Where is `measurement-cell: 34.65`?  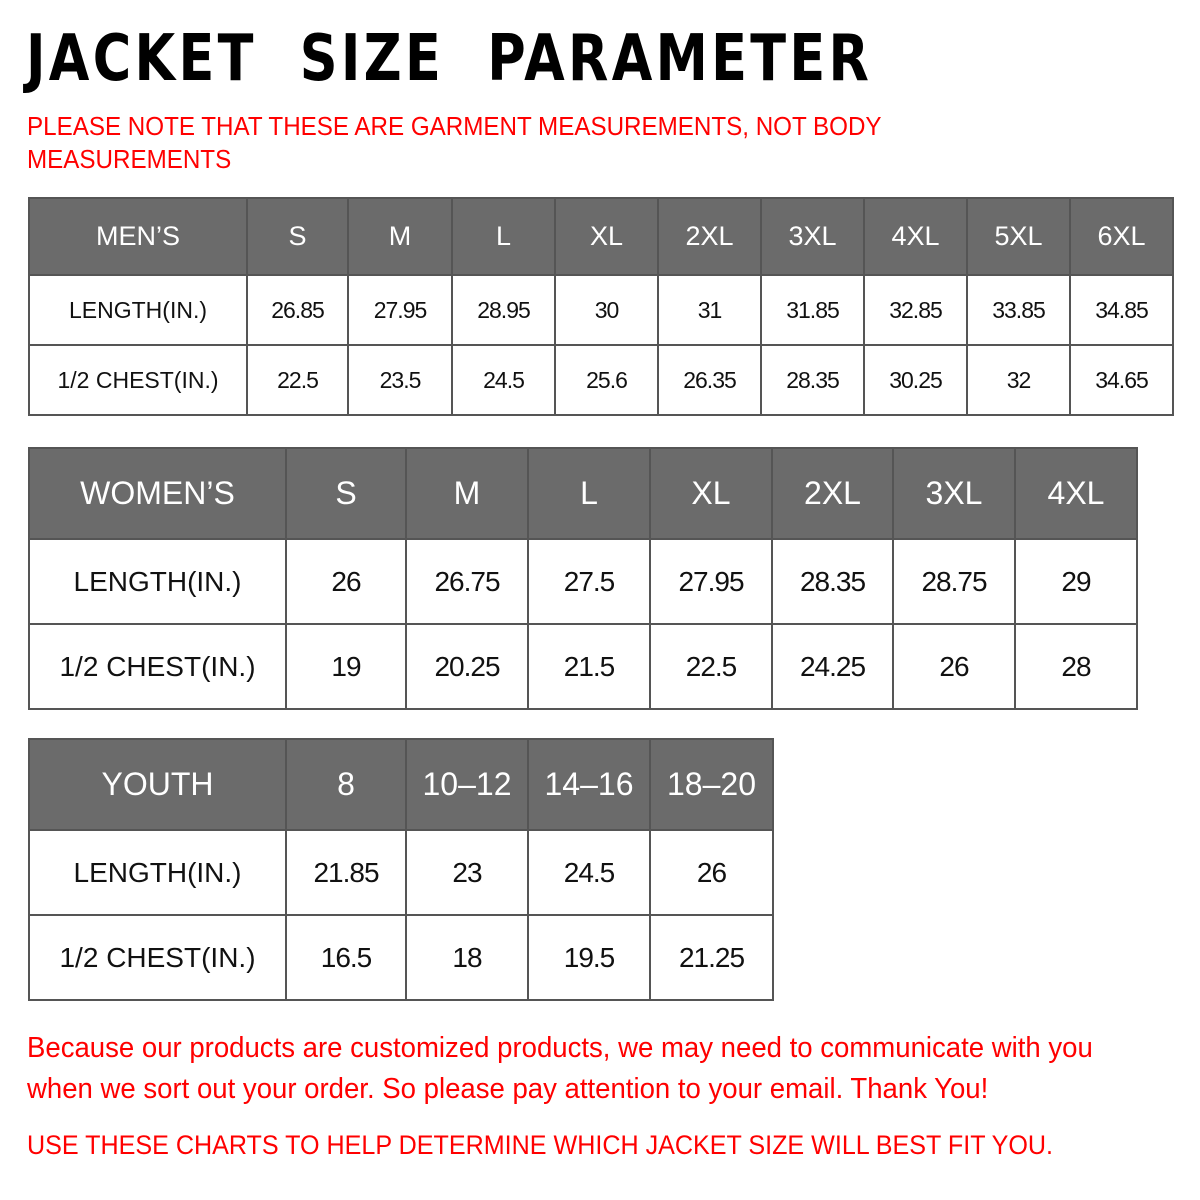
measurement-cell: 34.65 is located at coordinates (1121, 380).